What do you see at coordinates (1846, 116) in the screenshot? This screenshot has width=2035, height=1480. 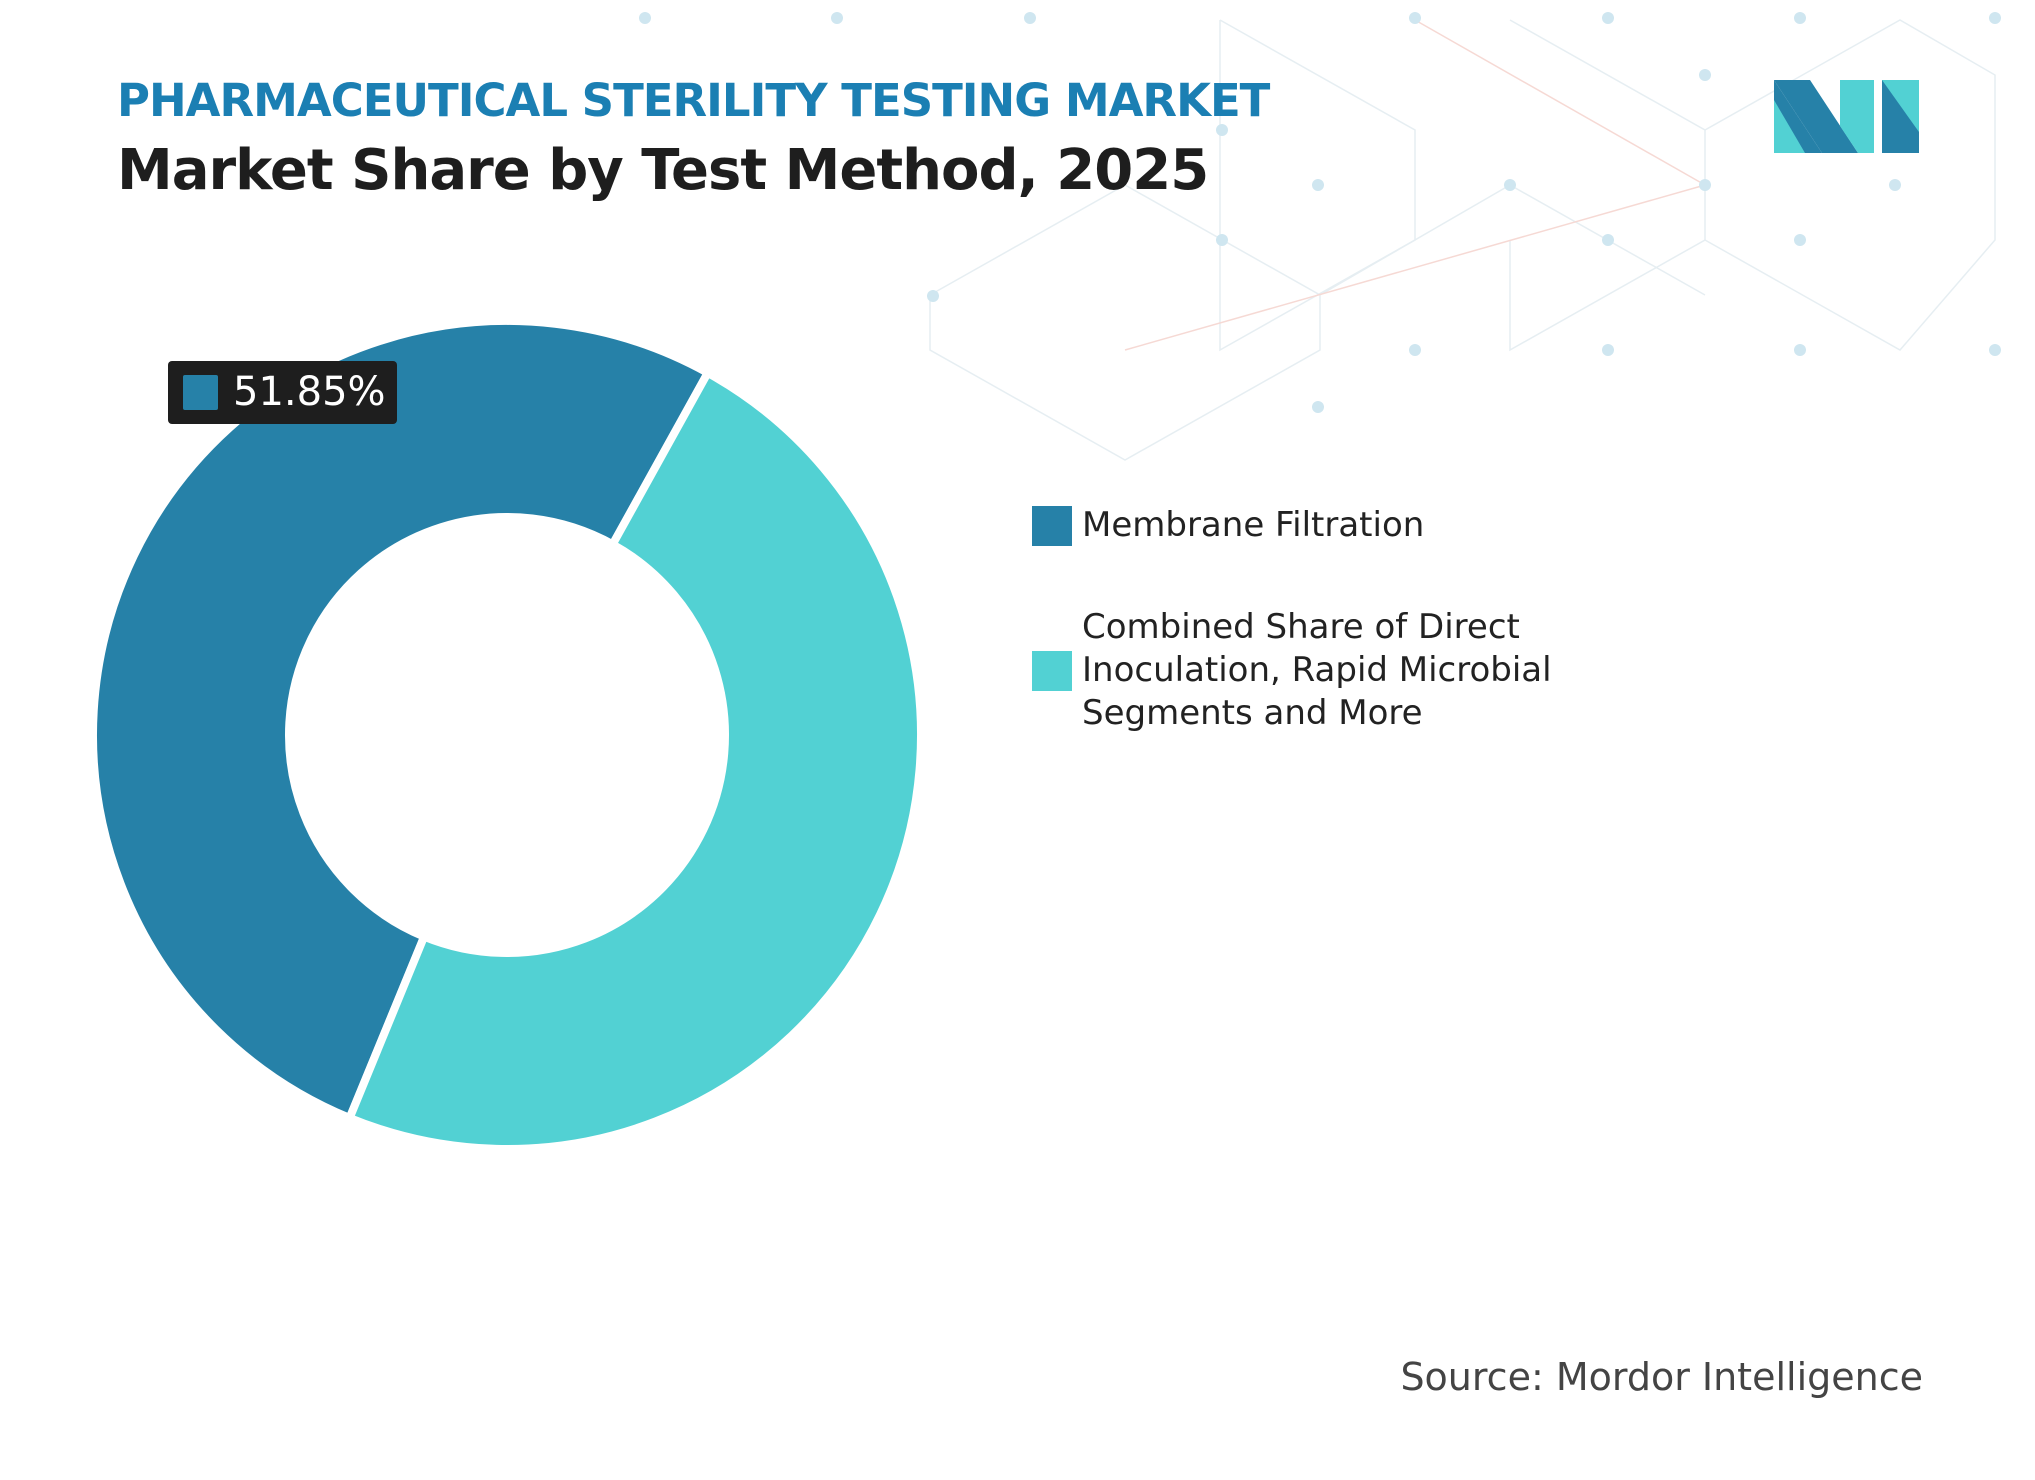 I see `logo` at bounding box center [1846, 116].